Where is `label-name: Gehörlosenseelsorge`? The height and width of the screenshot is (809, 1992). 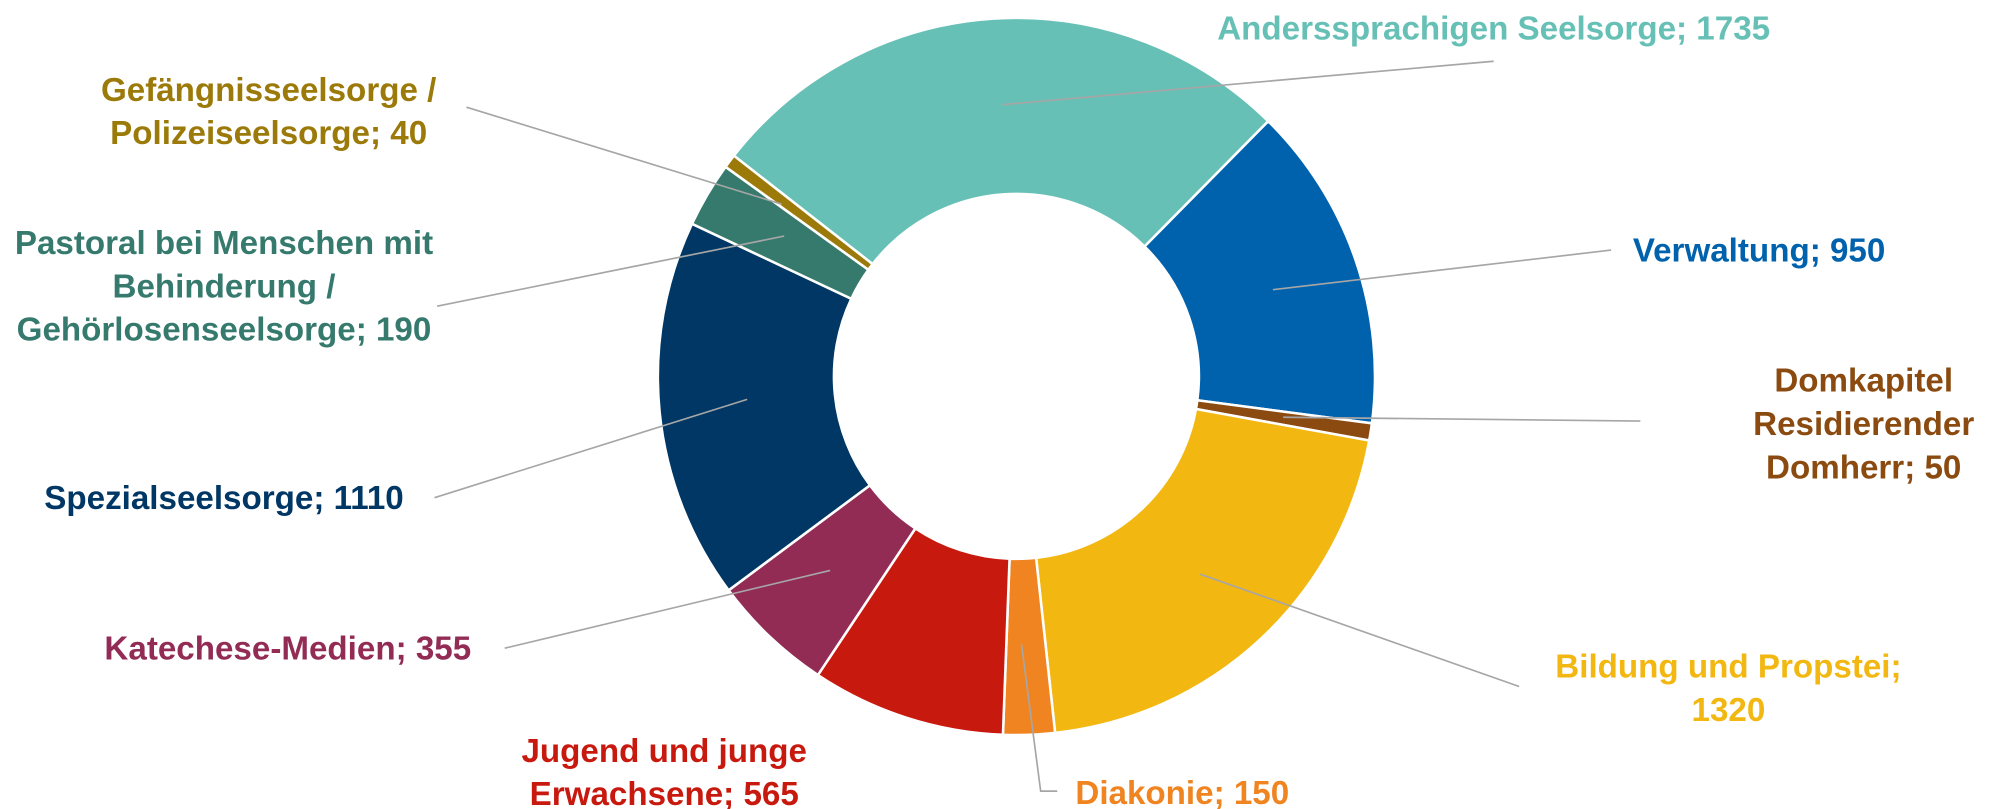 label-name: Gehörlosenseelsorge is located at coordinates (186, 330).